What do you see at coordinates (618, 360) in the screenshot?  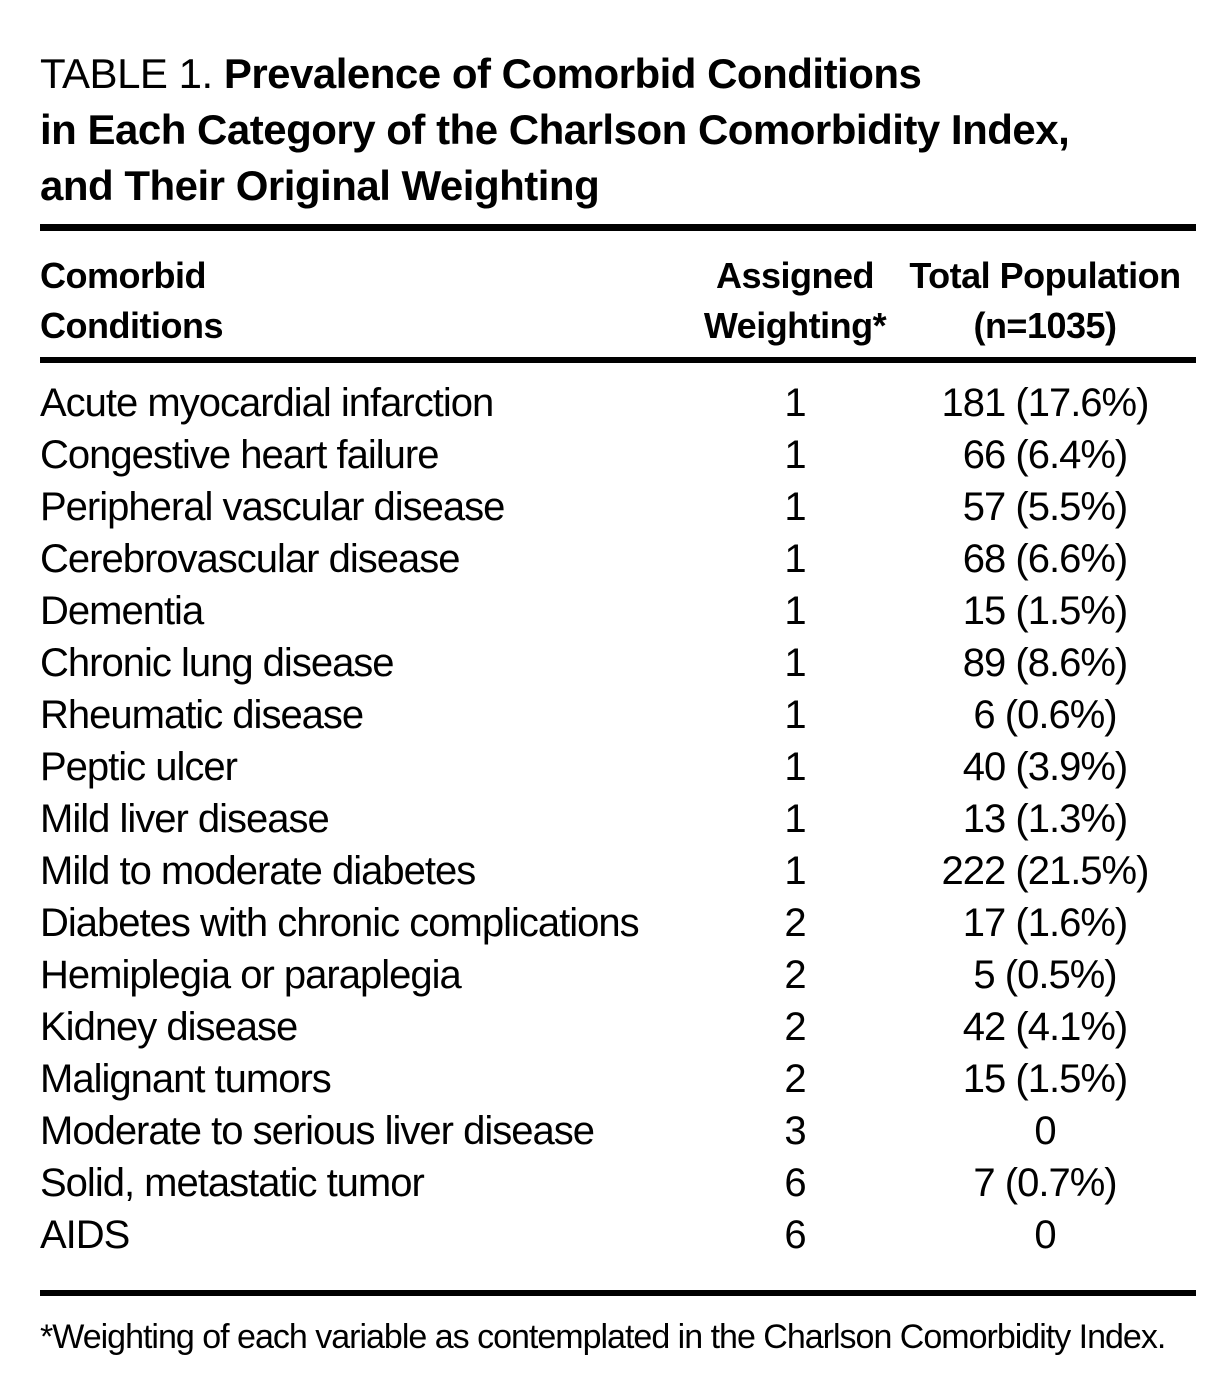 I see `header-rule` at bounding box center [618, 360].